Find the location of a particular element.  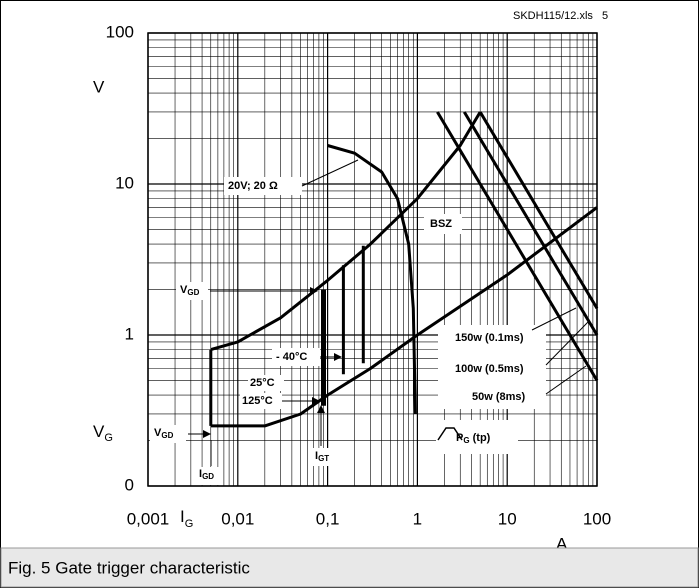

y-unit-label: V is located at coordinates (99, 86).